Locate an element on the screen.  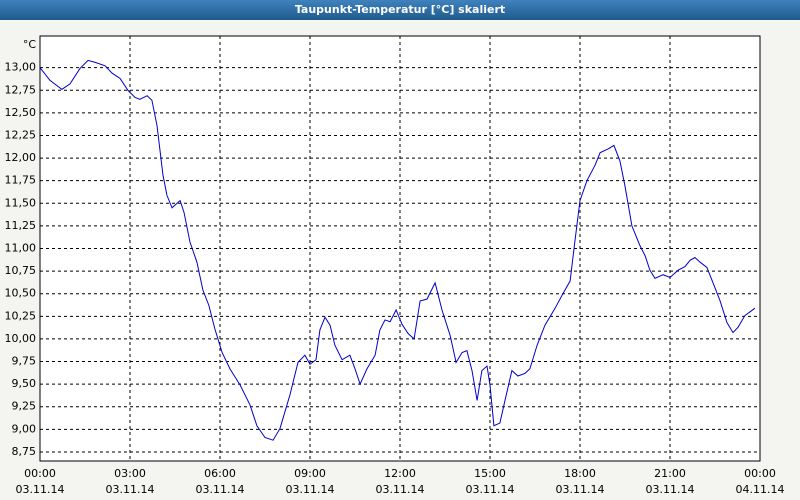
y-tick-label: 11,00 is located at coordinates (21, 248).